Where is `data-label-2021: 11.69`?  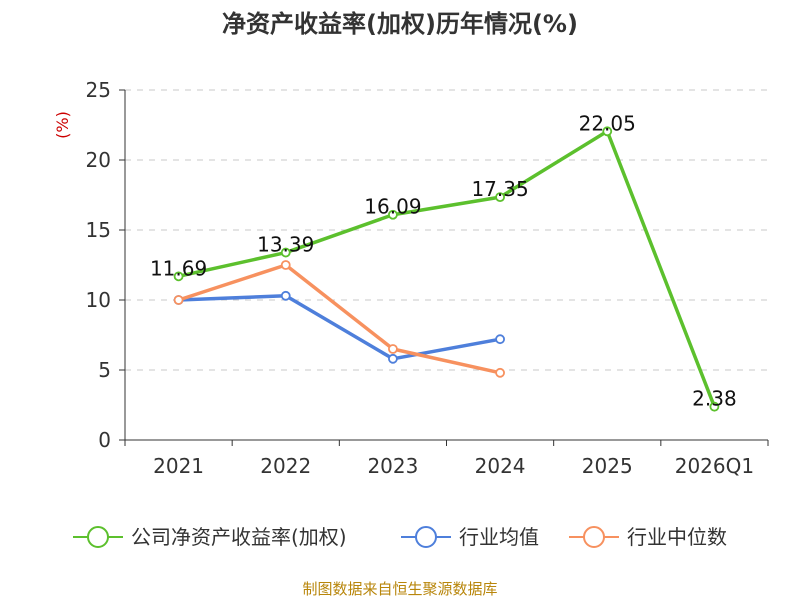
data-label-2021: 11.69 is located at coordinates (178, 268).